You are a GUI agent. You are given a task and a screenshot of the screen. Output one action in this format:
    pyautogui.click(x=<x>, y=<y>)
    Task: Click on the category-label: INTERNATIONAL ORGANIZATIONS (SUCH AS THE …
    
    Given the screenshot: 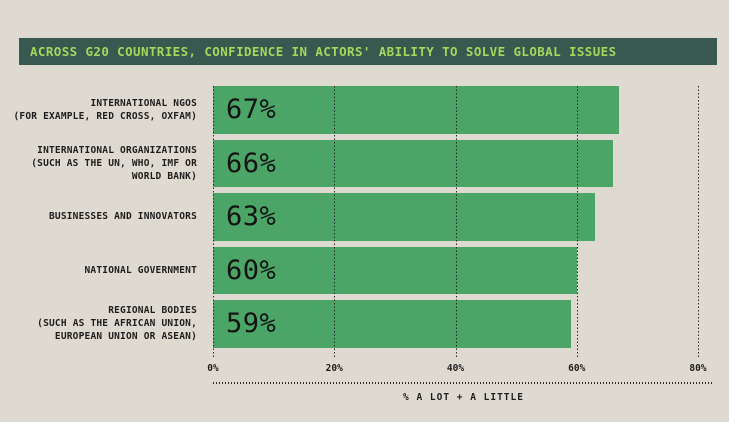 What is the action you would take?
    pyautogui.click(x=98, y=164)
    